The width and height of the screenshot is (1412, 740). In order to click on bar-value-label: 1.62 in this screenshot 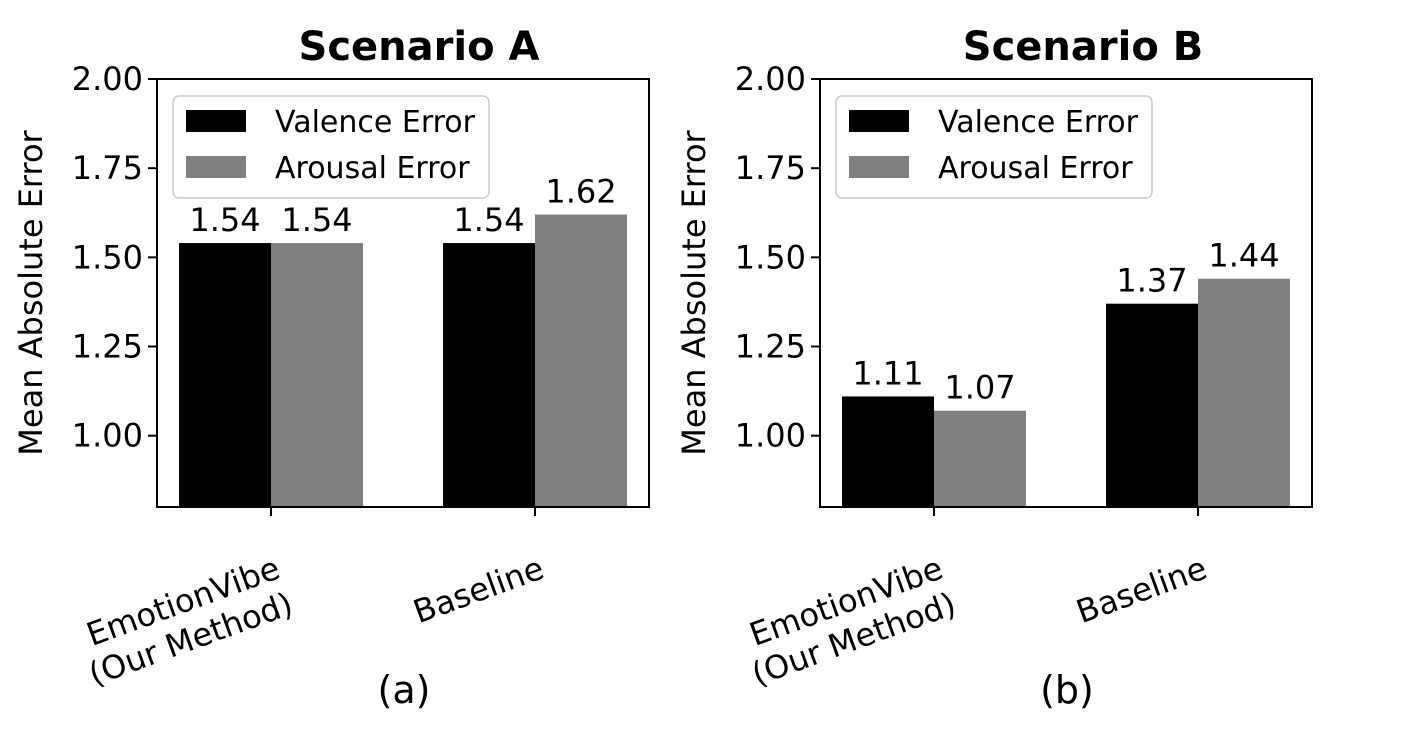, I will do `click(580, 192)`.